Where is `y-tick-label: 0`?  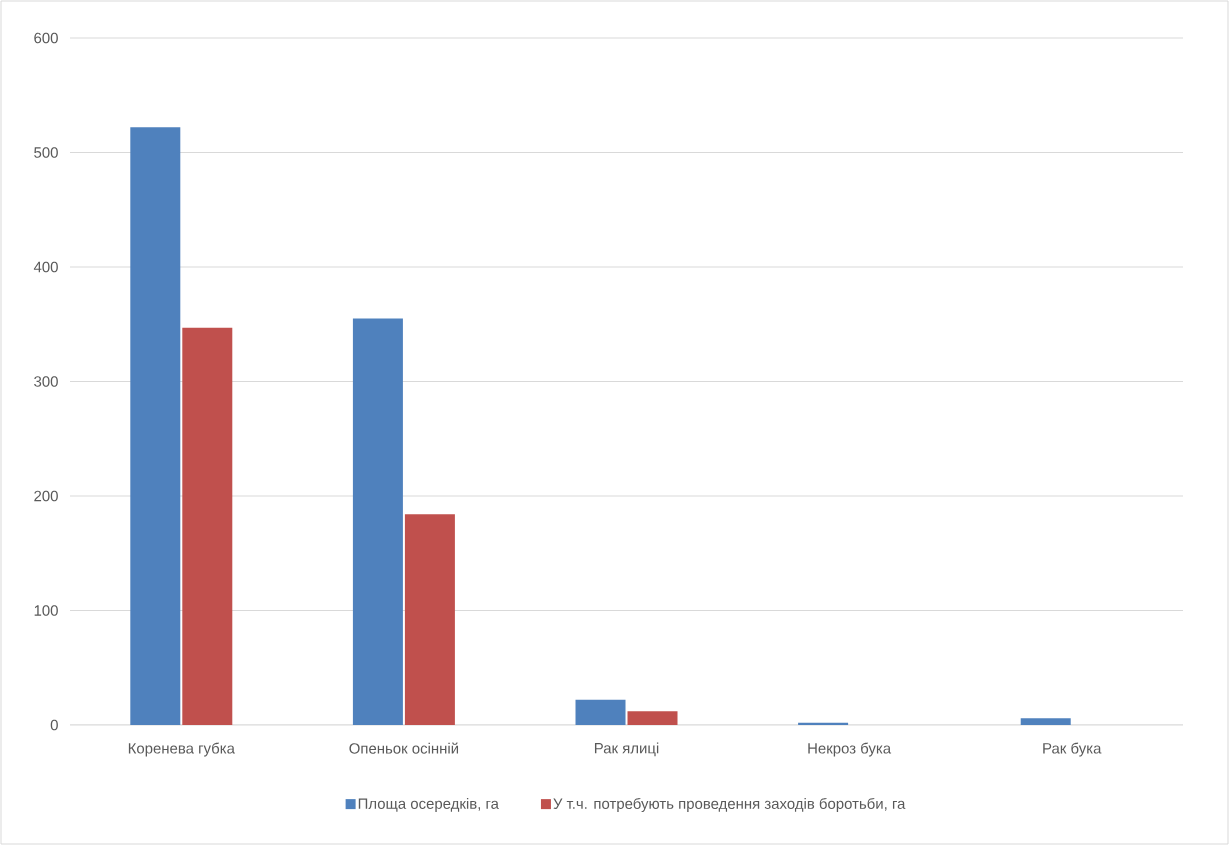 y-tick-label: 0 is located at coordinates (54, 725).